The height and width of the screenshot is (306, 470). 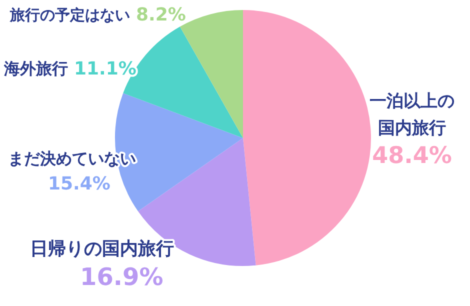 What do you see at coordinates (102, 249) in the screenshot?
I see `slice-label: 日帰りの国内旅行` at bounding box center [102, 249].